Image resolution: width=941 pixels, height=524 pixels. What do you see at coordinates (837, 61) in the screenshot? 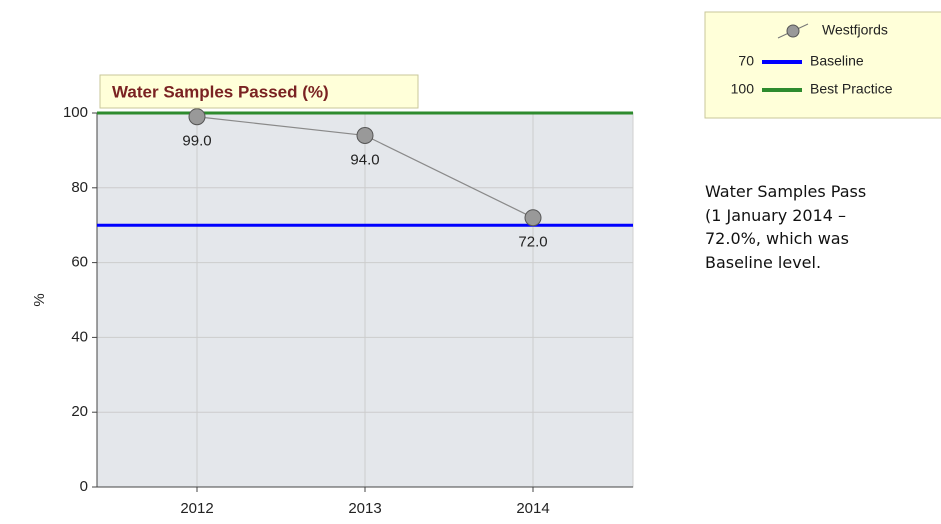
I see `legend-label: Baseline` at bounding box center [837, 61].